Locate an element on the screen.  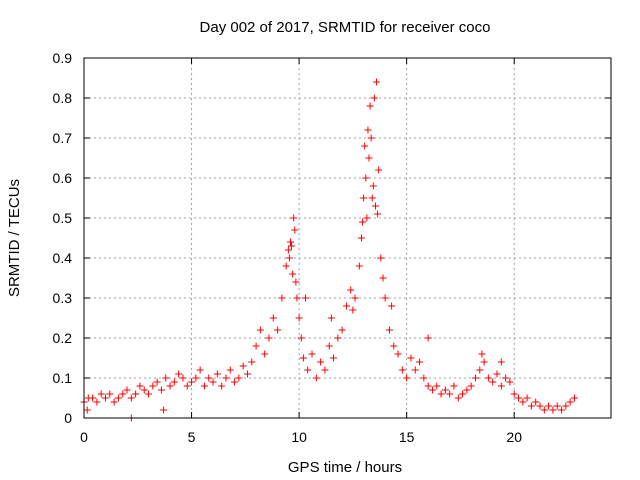
y-tick-label: 0.2 is located at coordinates (63, 338).